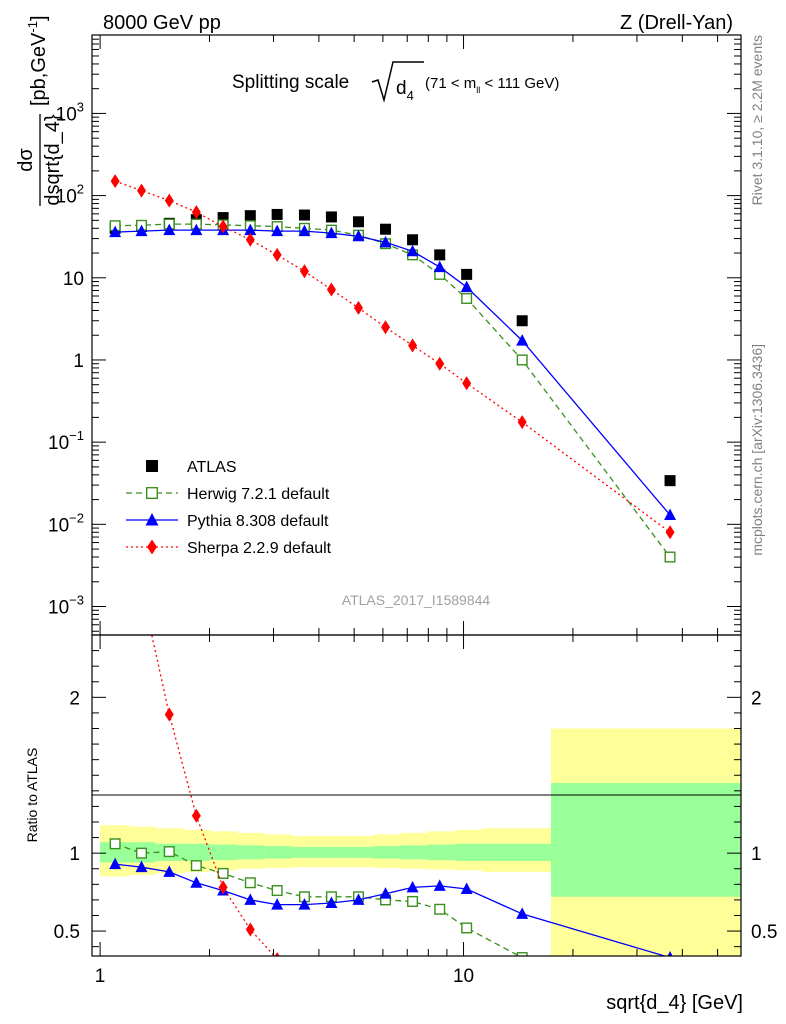 Image resolution: width=786 pixels, height=1024 pixels. What do you see at coordinates (39, 110) in the screenshot?
I see `main-ylabel: dσ dsqrt{d_4} [pb,GeV-1]` at bounding box center [39, 110].